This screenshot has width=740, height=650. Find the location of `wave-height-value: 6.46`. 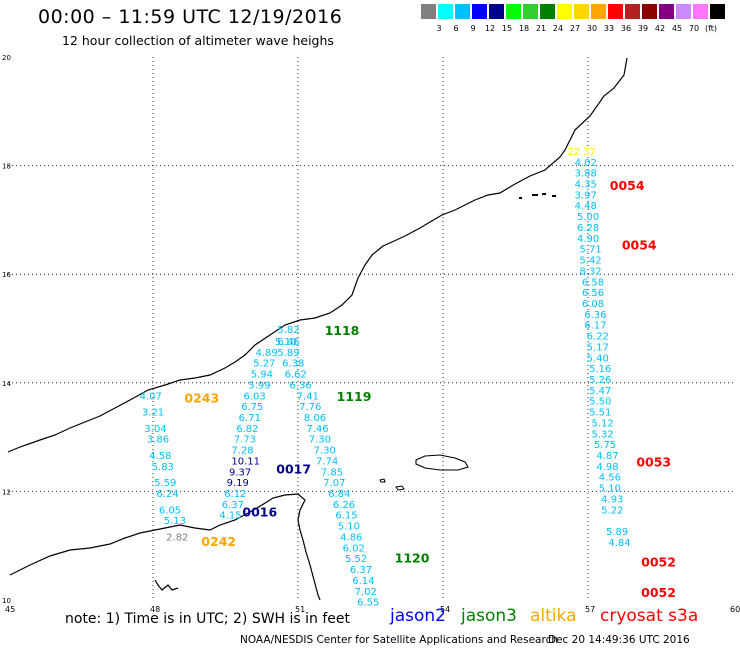

wave-height-value: 6.46 is located at coordinates (288, 342).